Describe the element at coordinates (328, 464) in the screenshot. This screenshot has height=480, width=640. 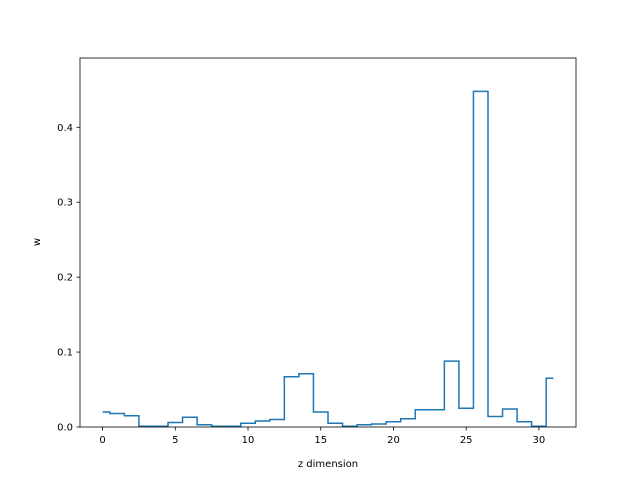
I see `x-axis-label: z dimension` at that location.